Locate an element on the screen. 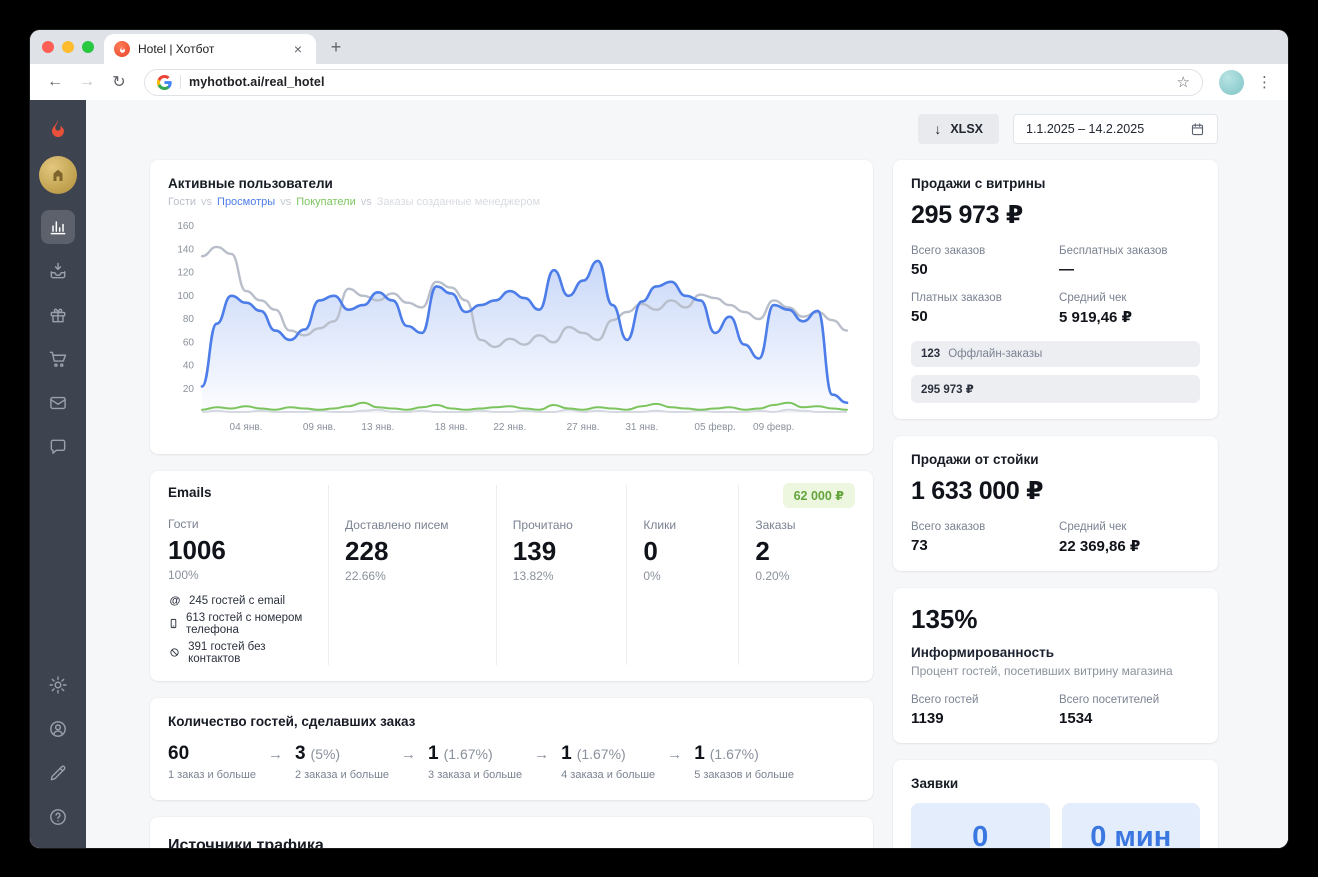 The height and width of the screenshot is (877, 1318). funnel-label: 3 заказа и больше is located at coordinates (475, 774).